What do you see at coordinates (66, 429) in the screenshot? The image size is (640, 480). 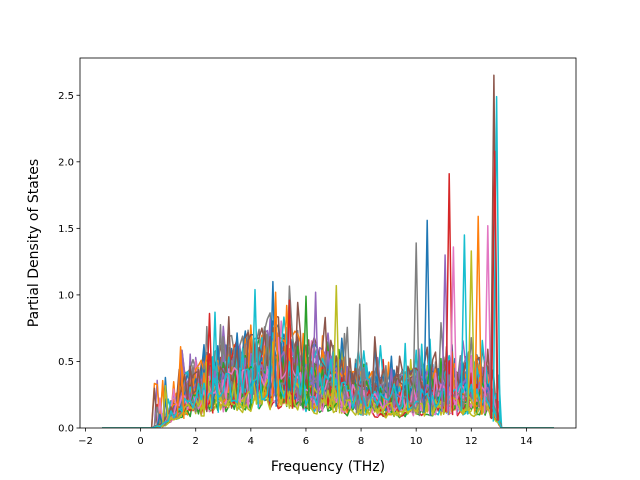 I see `y-tick-label: 0.0` at bounding box center [66, 429].